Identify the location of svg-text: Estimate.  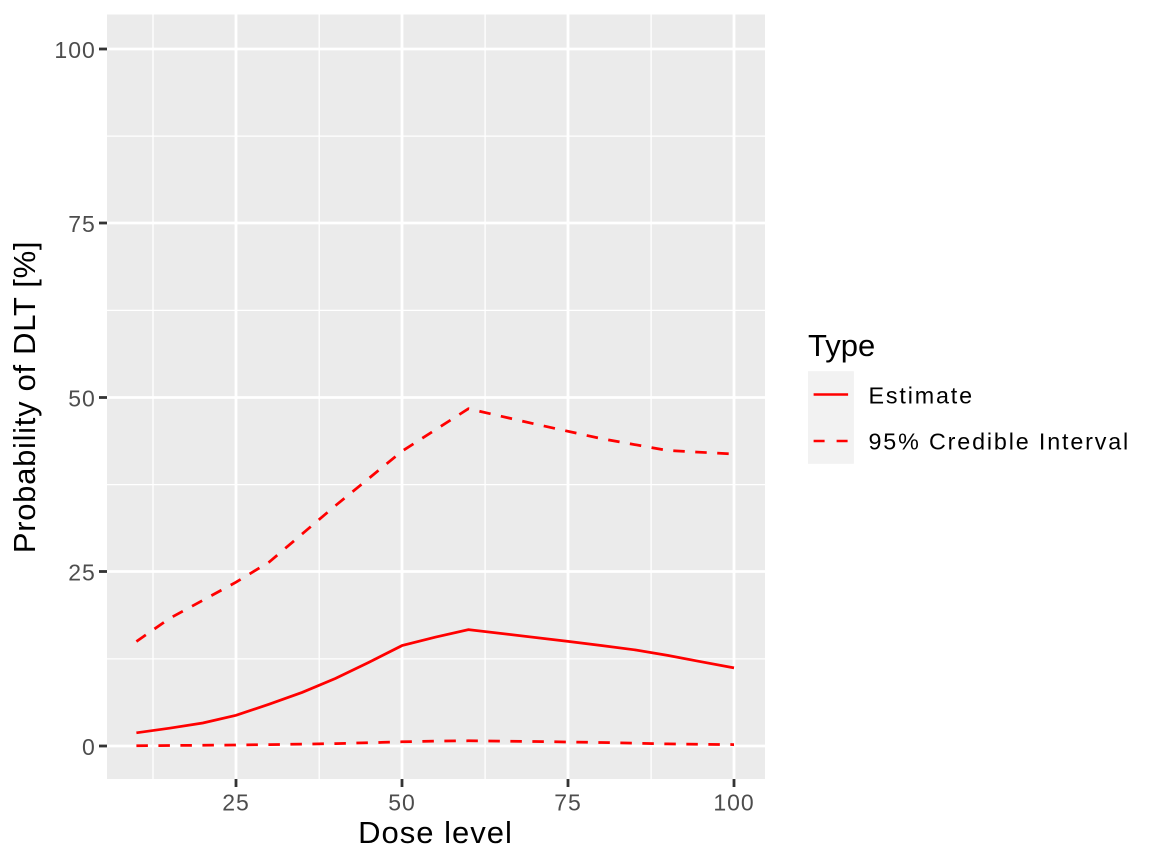
(921, 396).